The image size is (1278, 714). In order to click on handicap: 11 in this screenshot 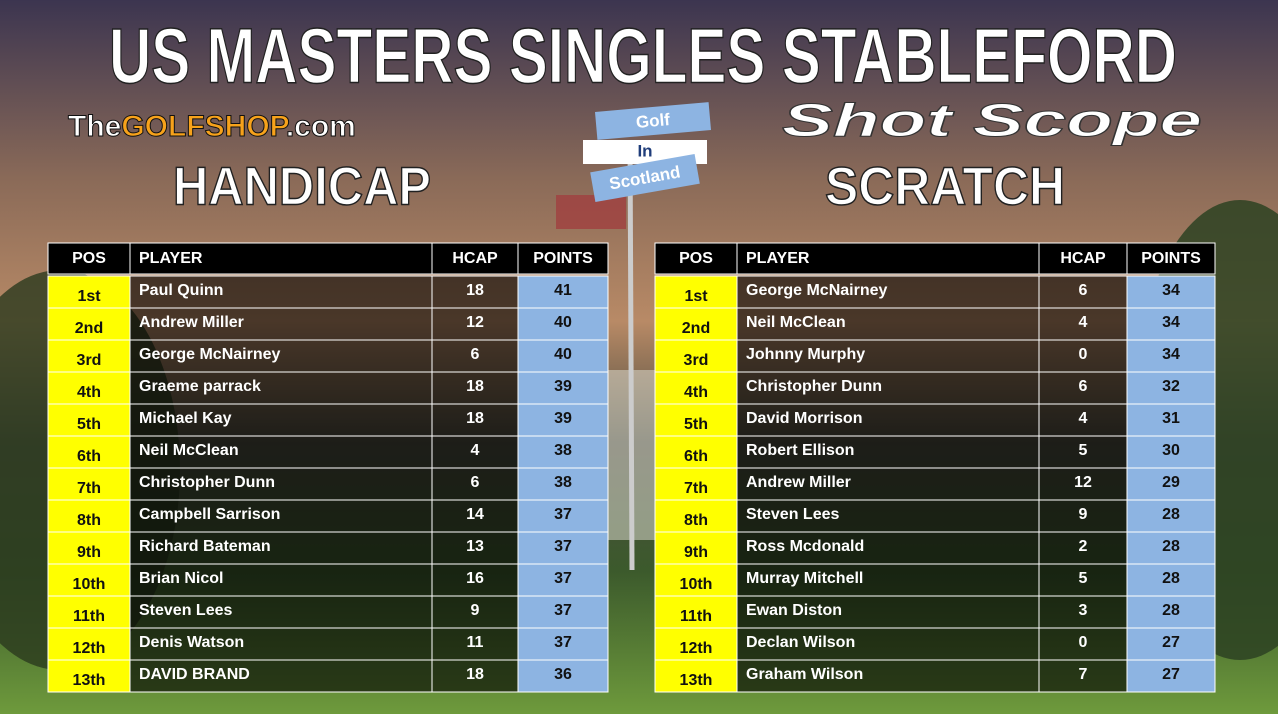, I will do `click(475, 642)`.